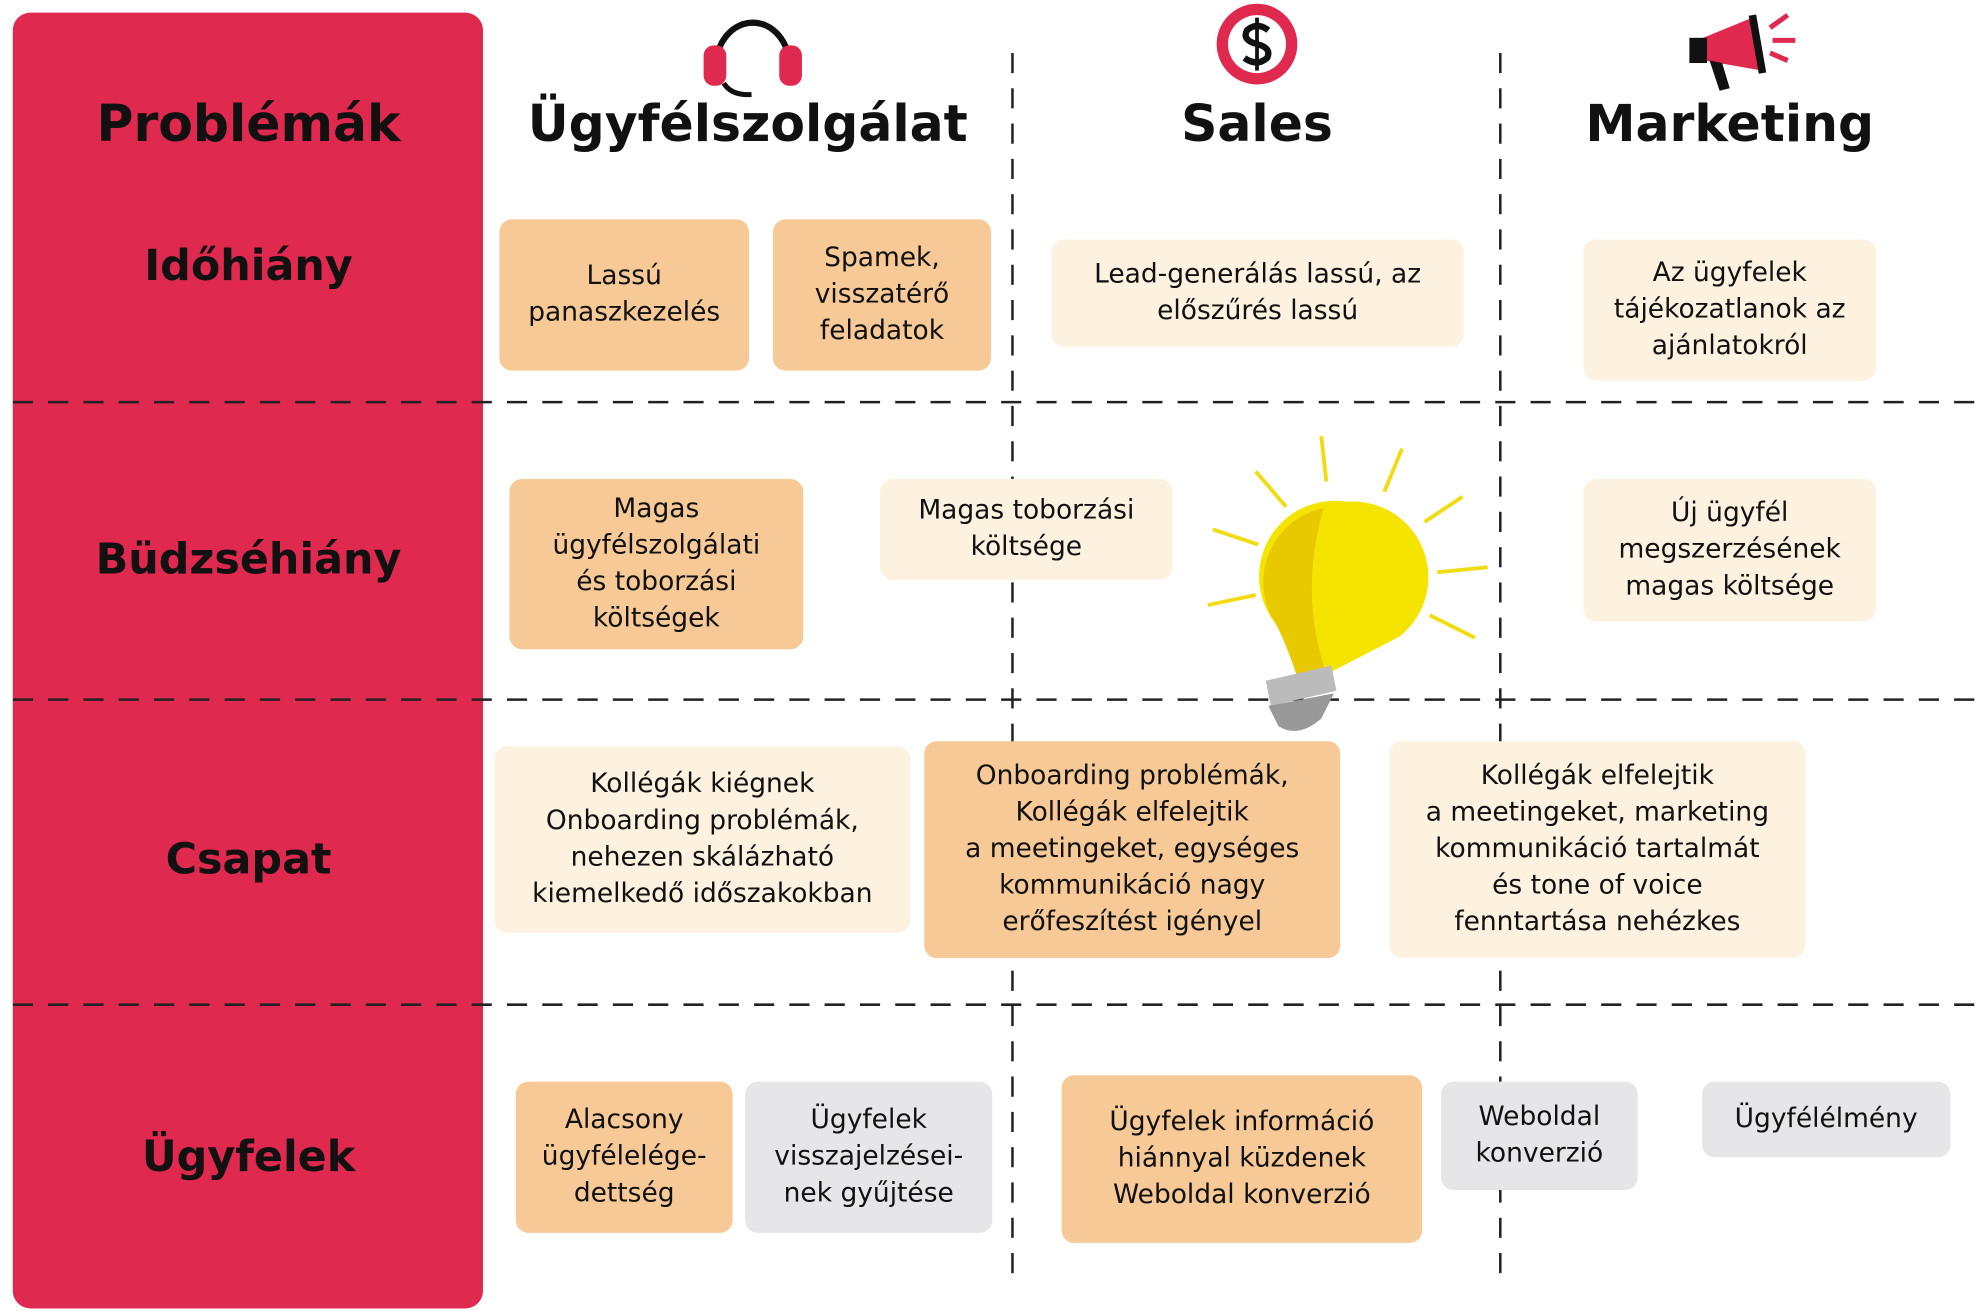 The width and height of the screenshot is (1977, 1311). I want to click on card-text: a meetingeket, egységes, so click(1132, 848).